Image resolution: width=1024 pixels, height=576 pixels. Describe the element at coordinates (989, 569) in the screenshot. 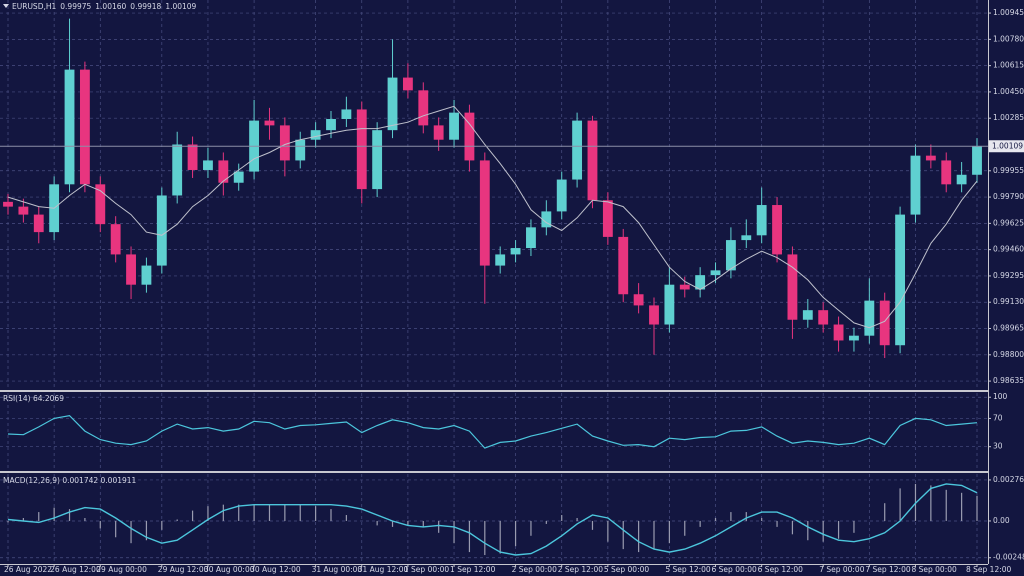

I see `x-tick-label: 8 Sep 12:00` at that location.